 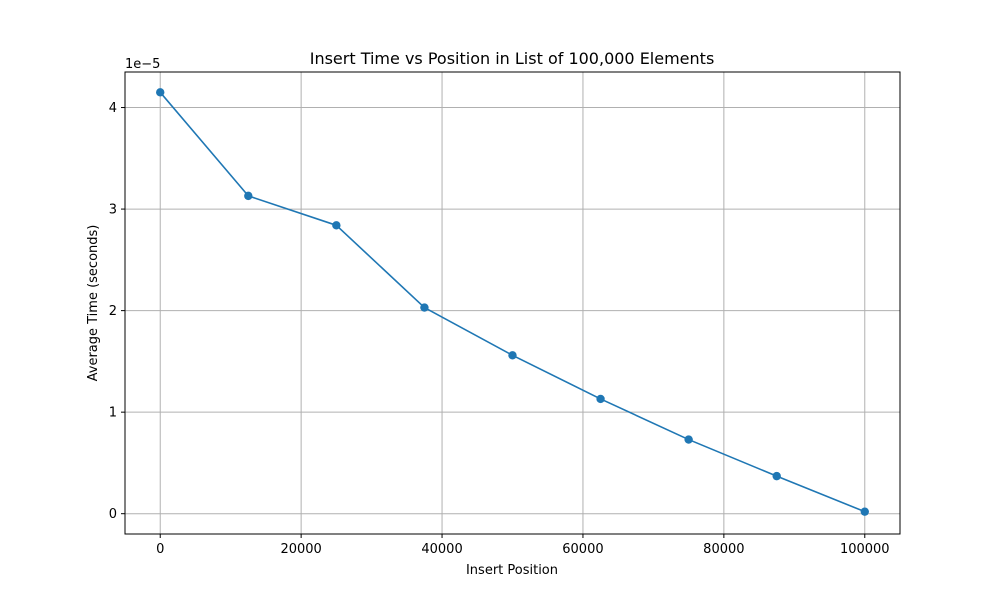 I want to click on x-tick-label: 0, so click(x=160, y=549).